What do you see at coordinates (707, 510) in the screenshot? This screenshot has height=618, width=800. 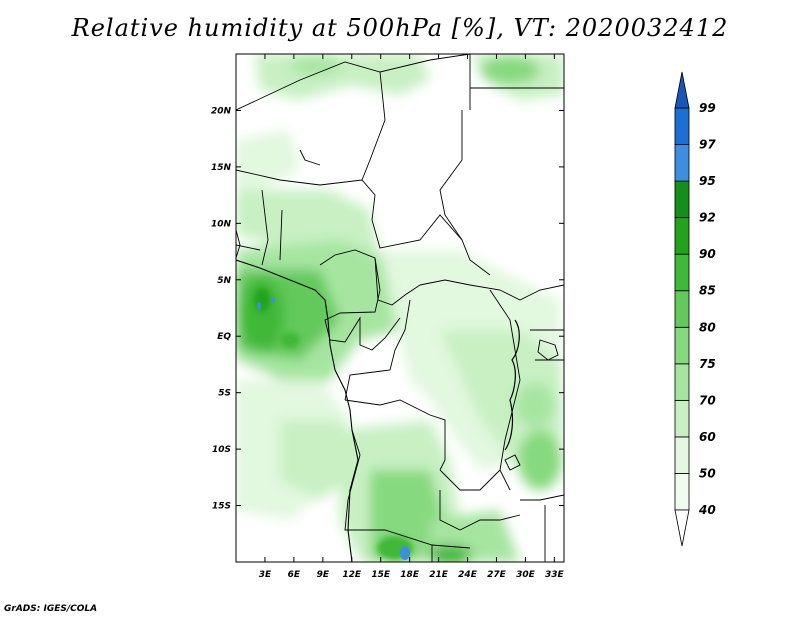 I see `colorbar-label: 40` at bounding box center [707, 510].